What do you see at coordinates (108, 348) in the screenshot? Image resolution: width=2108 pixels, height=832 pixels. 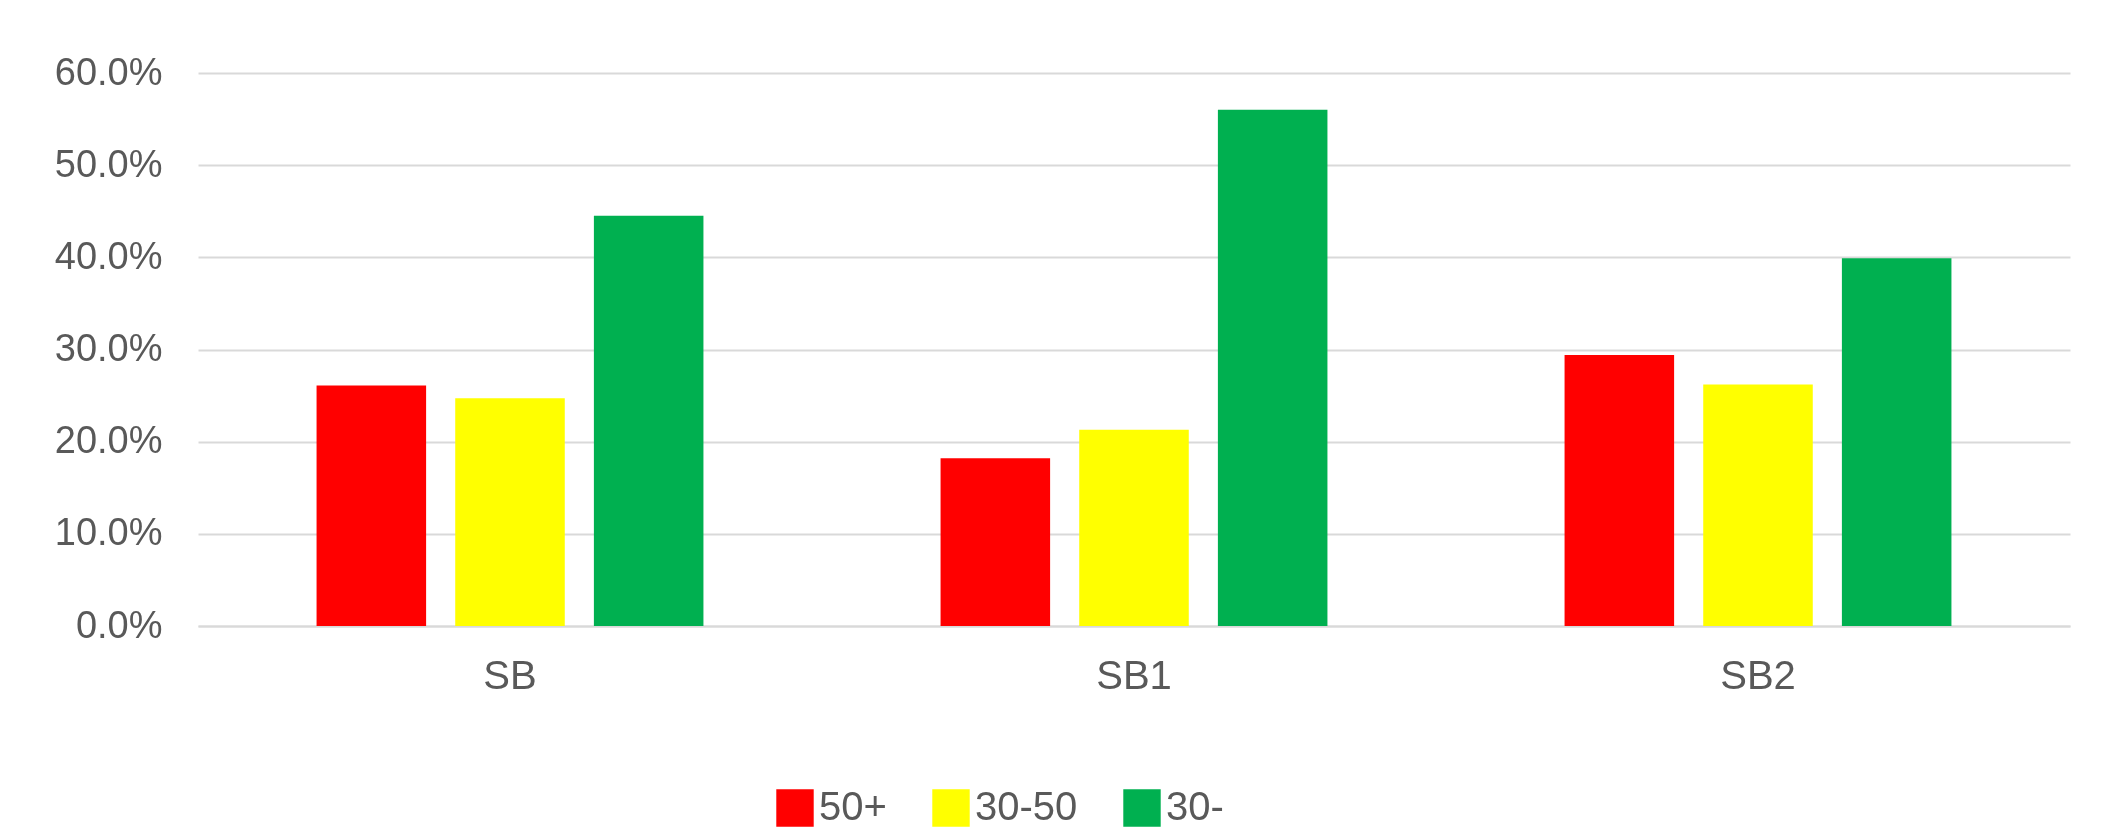 I see `y-tick-label: 30.0%` at bounding box center [108, 348].